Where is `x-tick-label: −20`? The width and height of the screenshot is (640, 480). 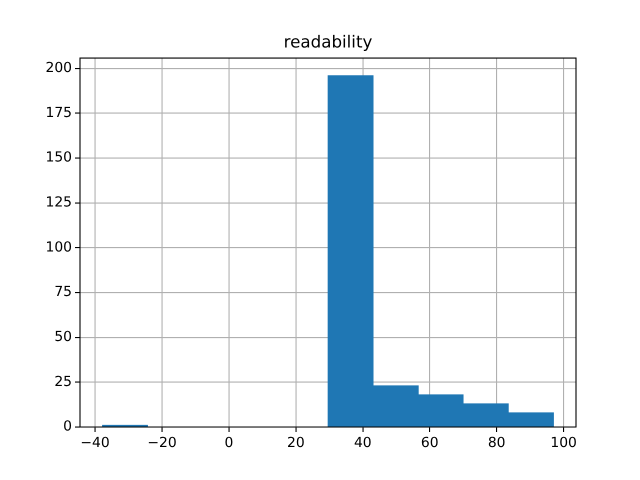
x-tick-label: −20 is located at coordinates (162, 442).